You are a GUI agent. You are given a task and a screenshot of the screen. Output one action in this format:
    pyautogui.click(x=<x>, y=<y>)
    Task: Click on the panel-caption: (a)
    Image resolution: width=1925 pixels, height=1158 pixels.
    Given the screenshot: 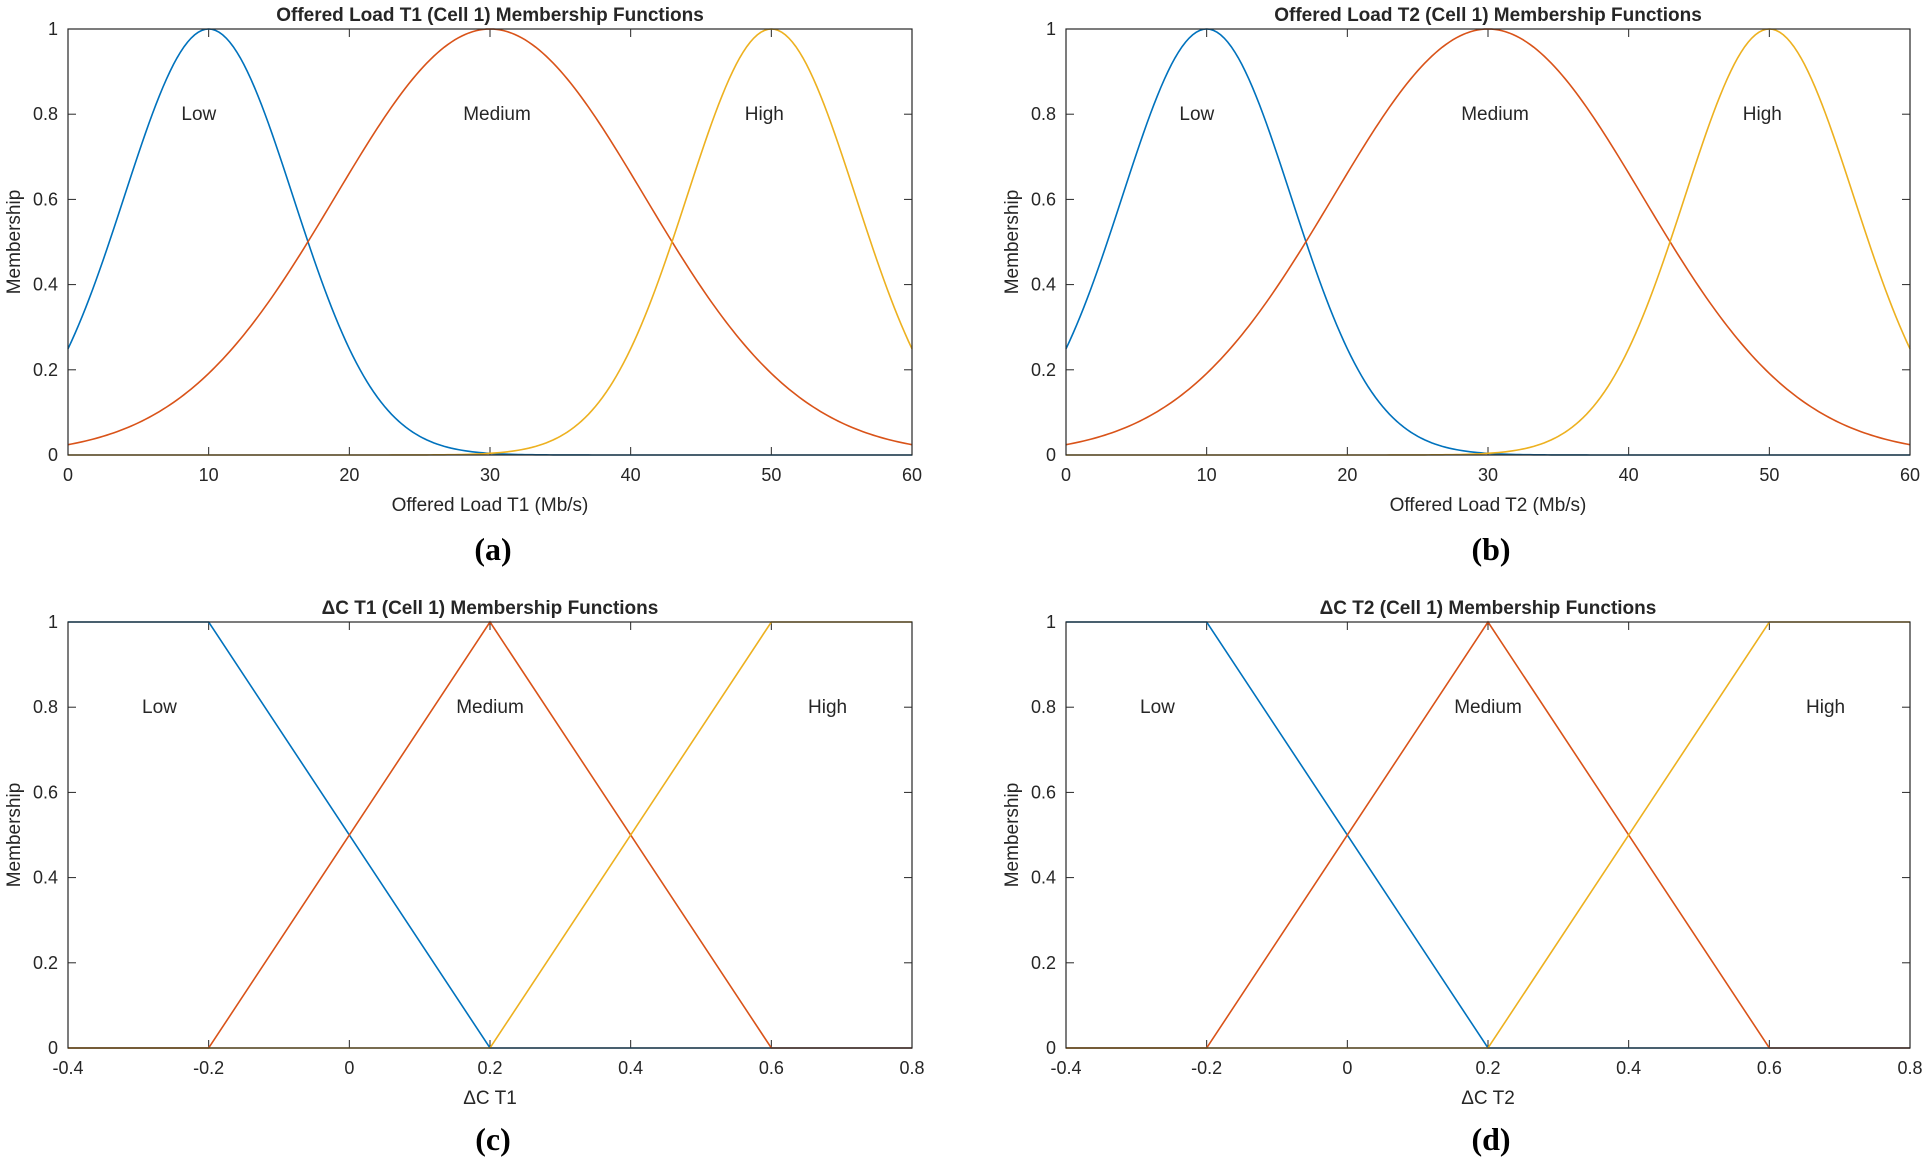 What is the action you would take?
    pyautogui.click(x=492, y=549)
    